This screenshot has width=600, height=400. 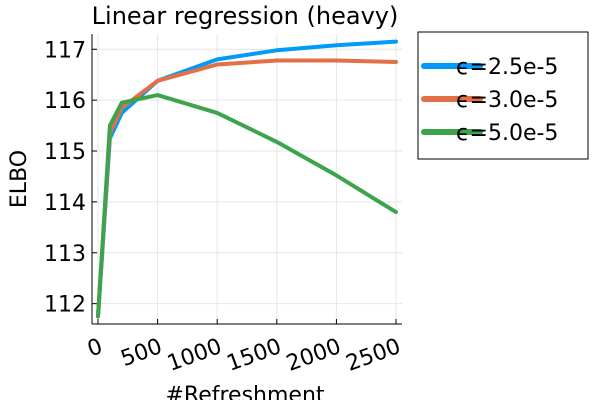 What do you see at coordinates (65, 101) in the screenshot?
I see `y-tick-label: 116` at bounding box center [65, 101].